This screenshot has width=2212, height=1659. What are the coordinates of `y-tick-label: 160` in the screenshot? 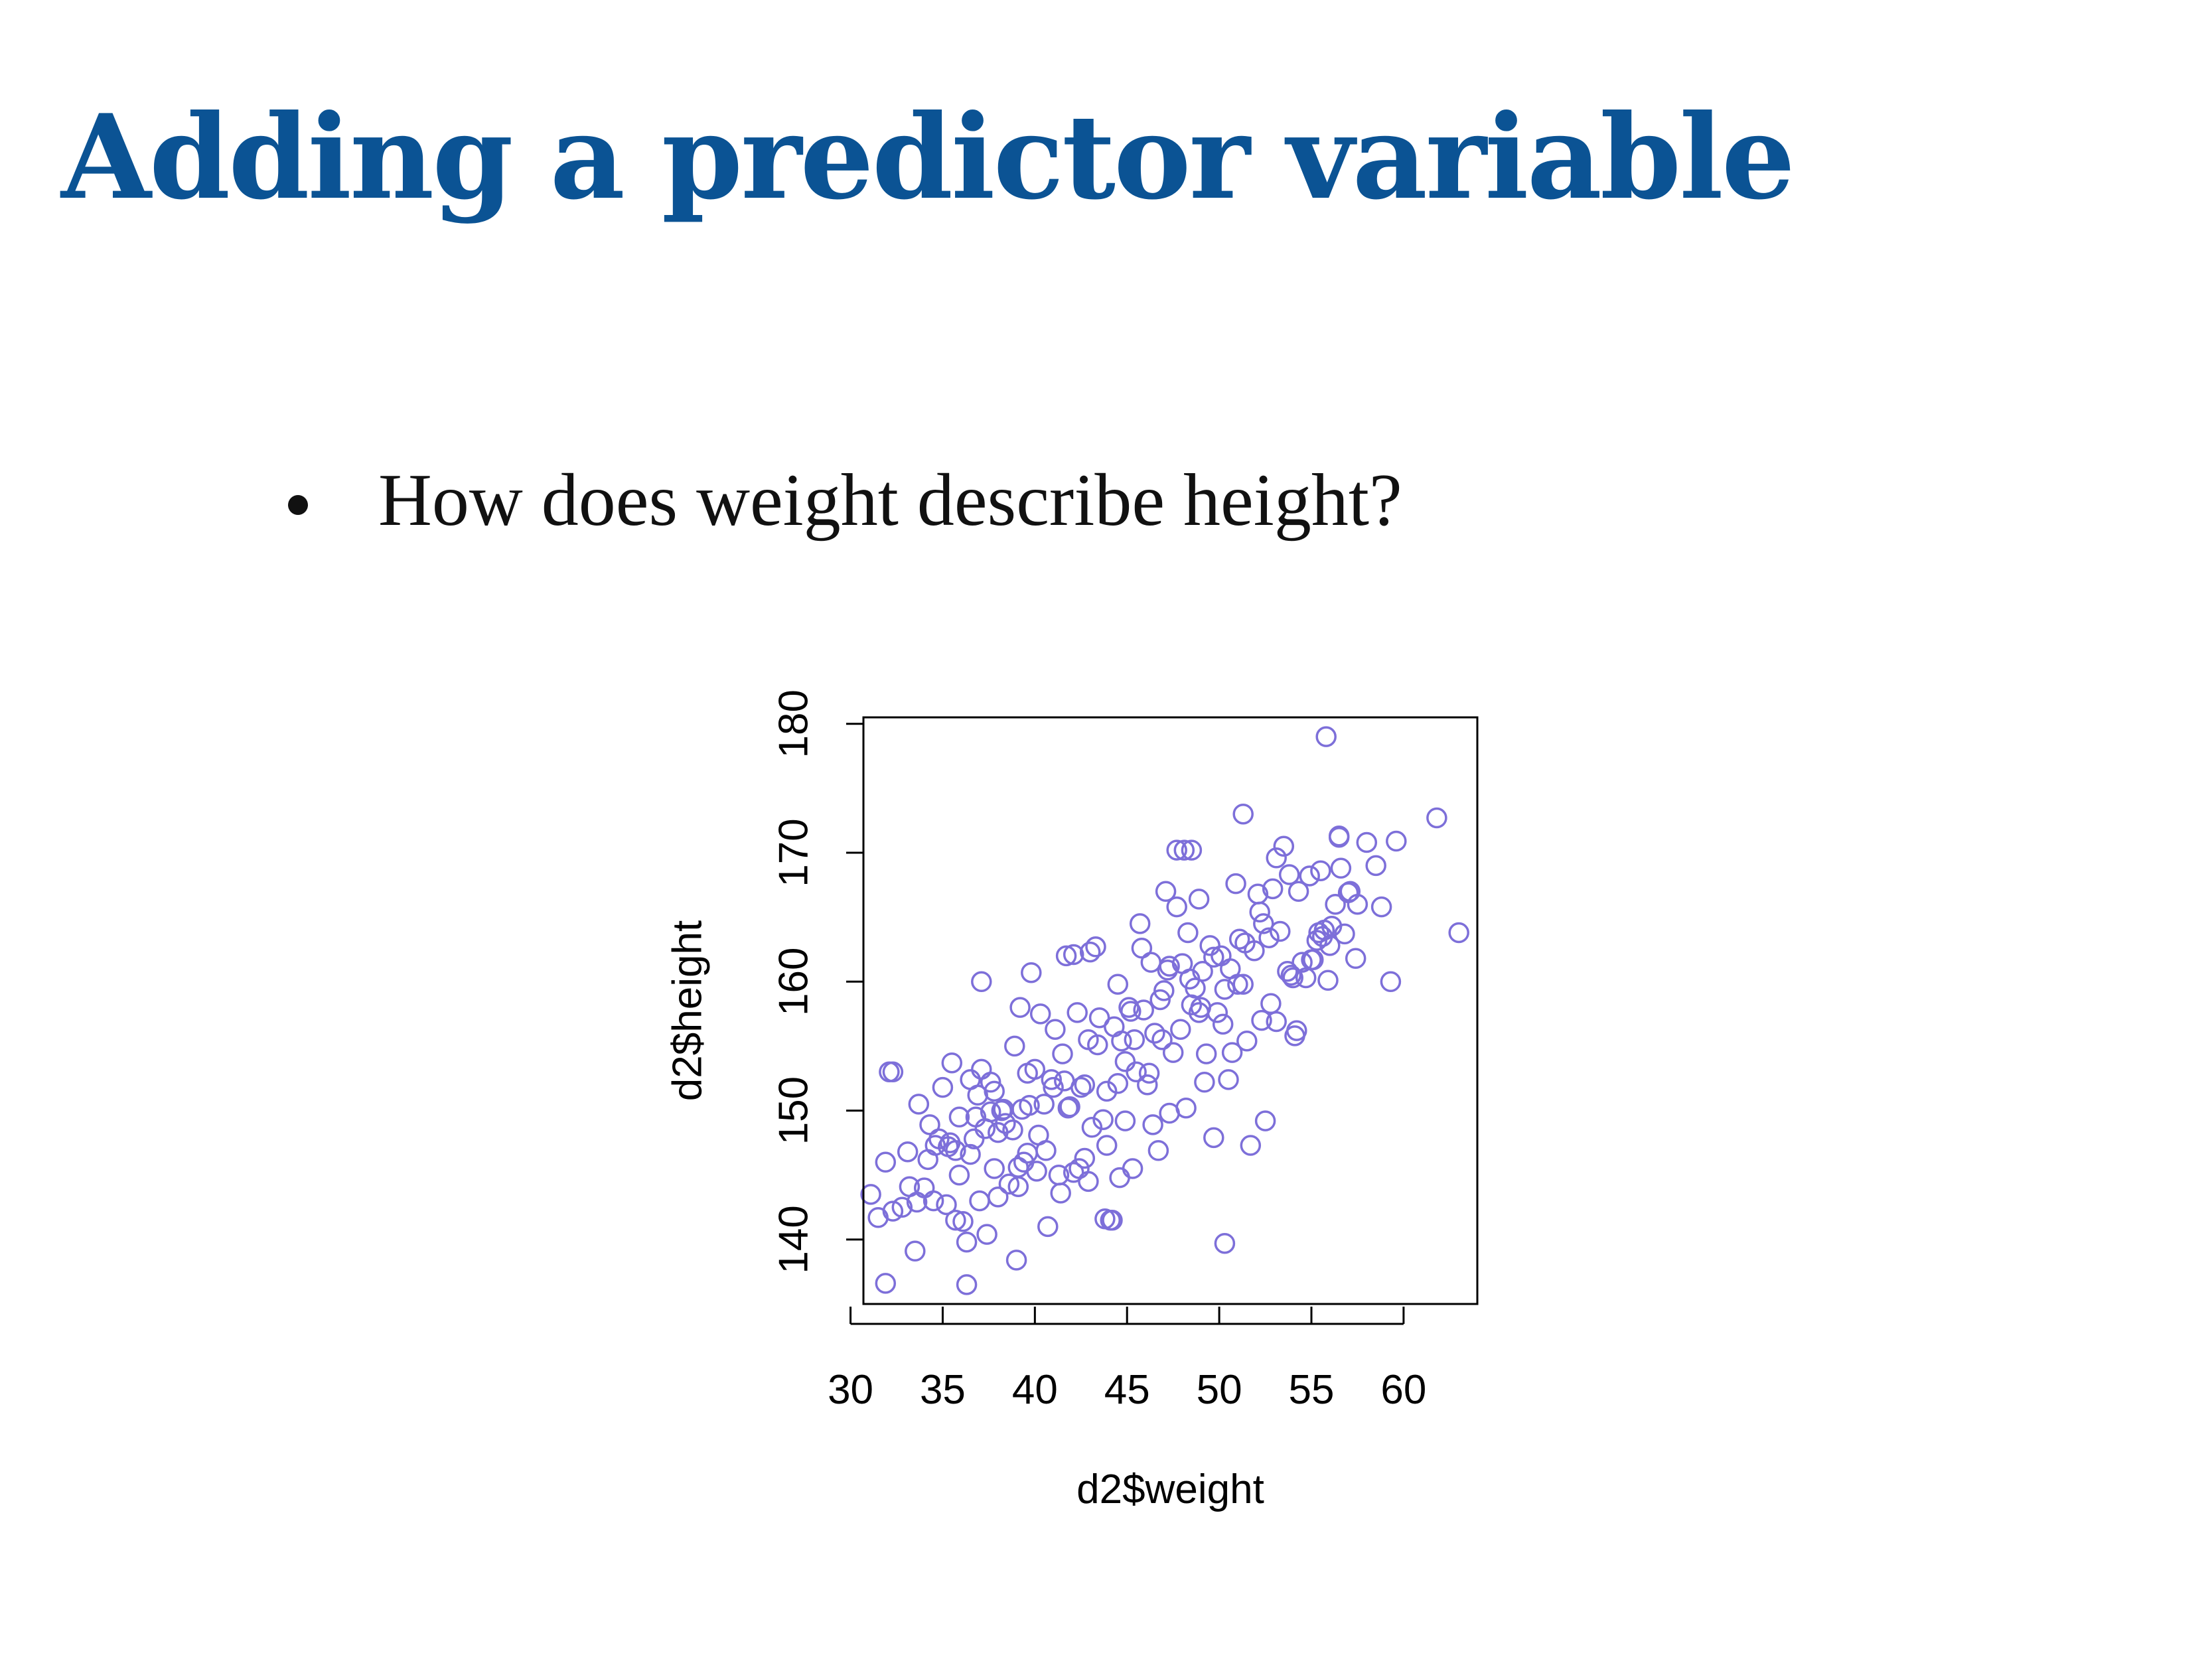 It's located at (793, 982).